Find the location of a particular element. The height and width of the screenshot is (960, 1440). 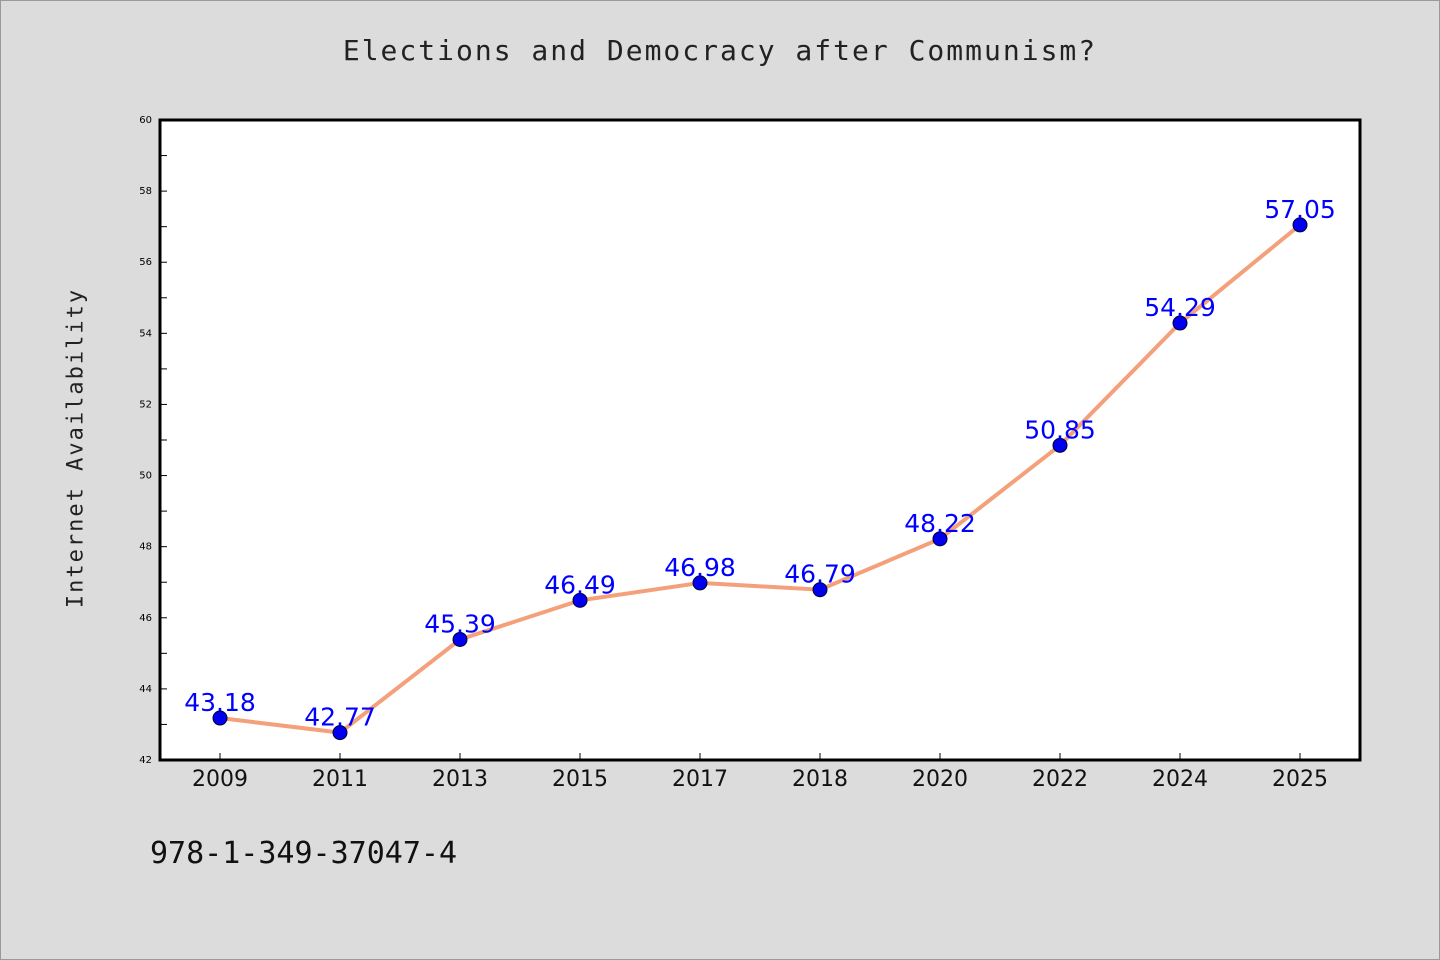

x-tick-label: 2020 is located at coordinates (940, 779).